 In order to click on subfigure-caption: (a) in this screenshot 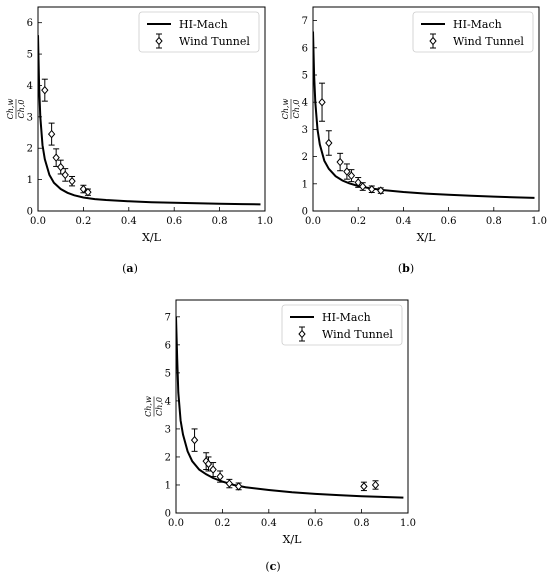, I will do `click(130, 268)`.